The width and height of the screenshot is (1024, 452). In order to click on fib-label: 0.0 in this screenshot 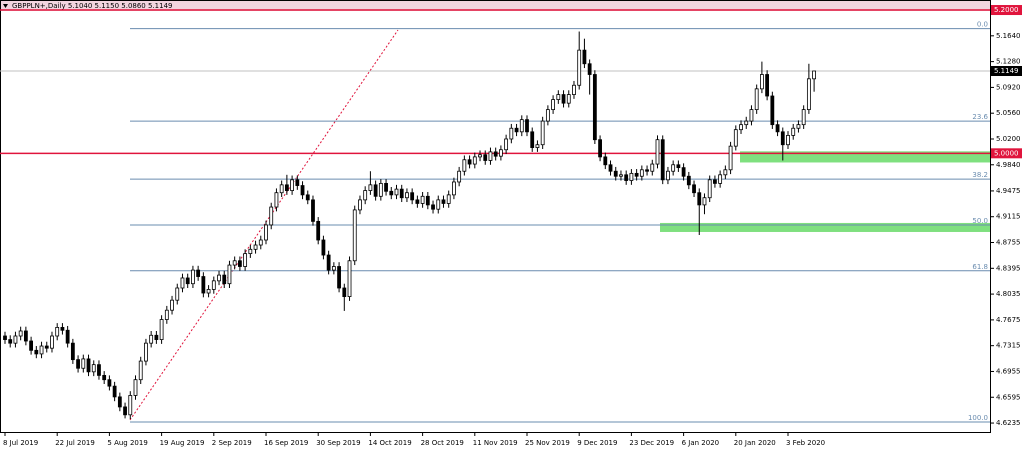, I will do `click(982, 25)`.